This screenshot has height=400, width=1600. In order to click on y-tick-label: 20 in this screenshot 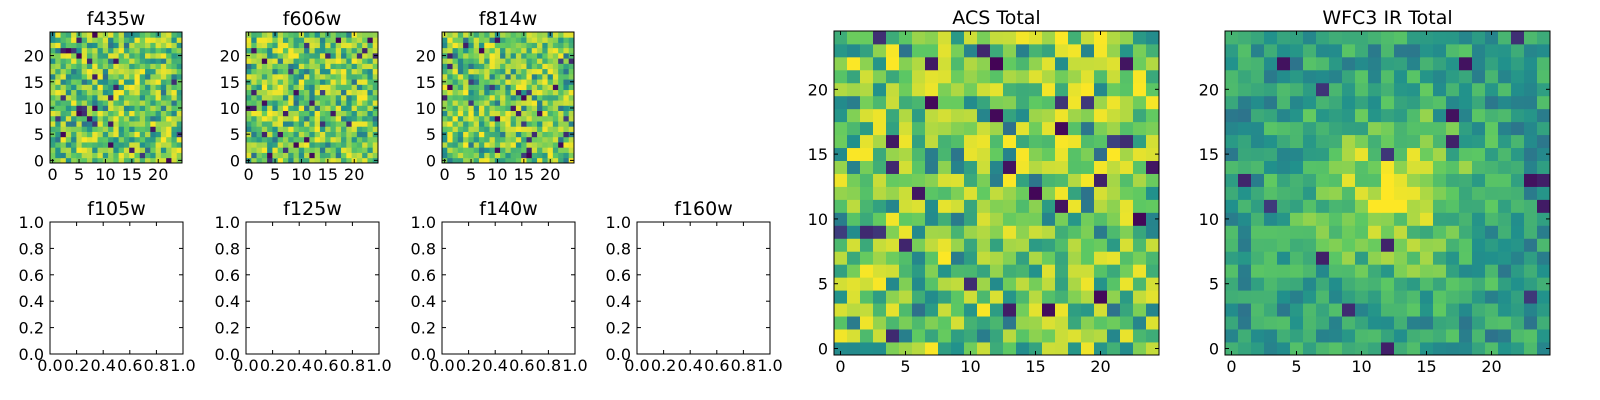, I will do `click(34, 56)`.